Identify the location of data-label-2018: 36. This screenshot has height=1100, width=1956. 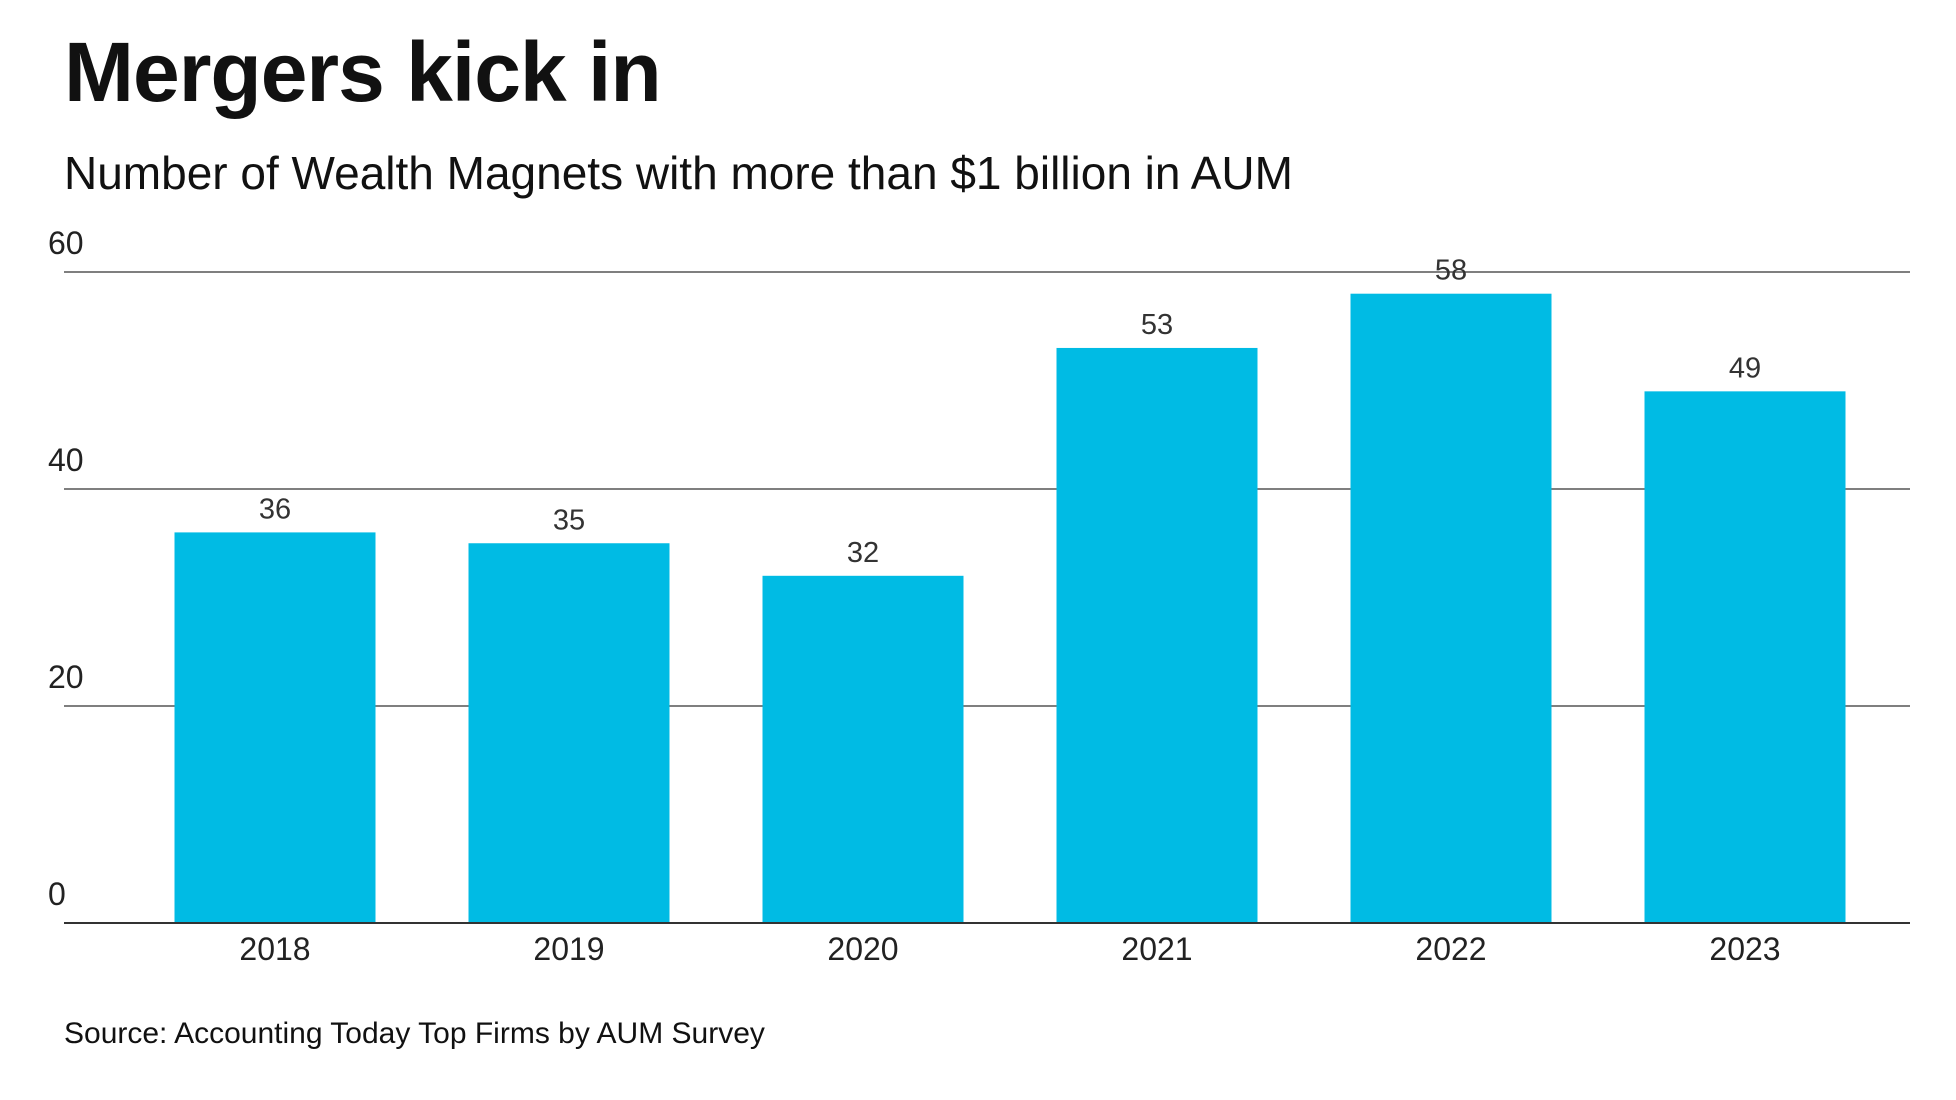
(275, 509).